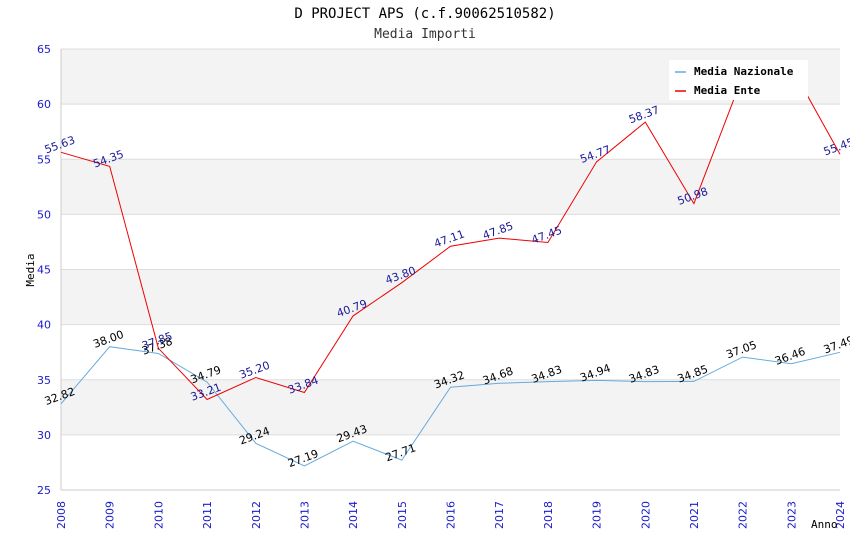  Describe the element at coordinates (256, 515) in the screenshot. I see `x-tick-label: 2012` at that location.